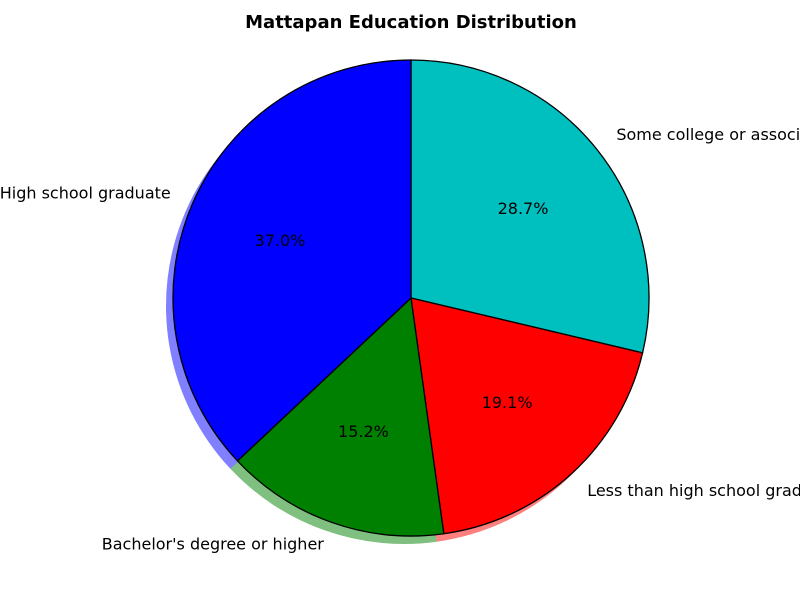  Describe the element at coordinates (363, 431) in the screenshot. I see `slice-pct-bachelor-s-degree-or-higher: 15.2%` at that location.